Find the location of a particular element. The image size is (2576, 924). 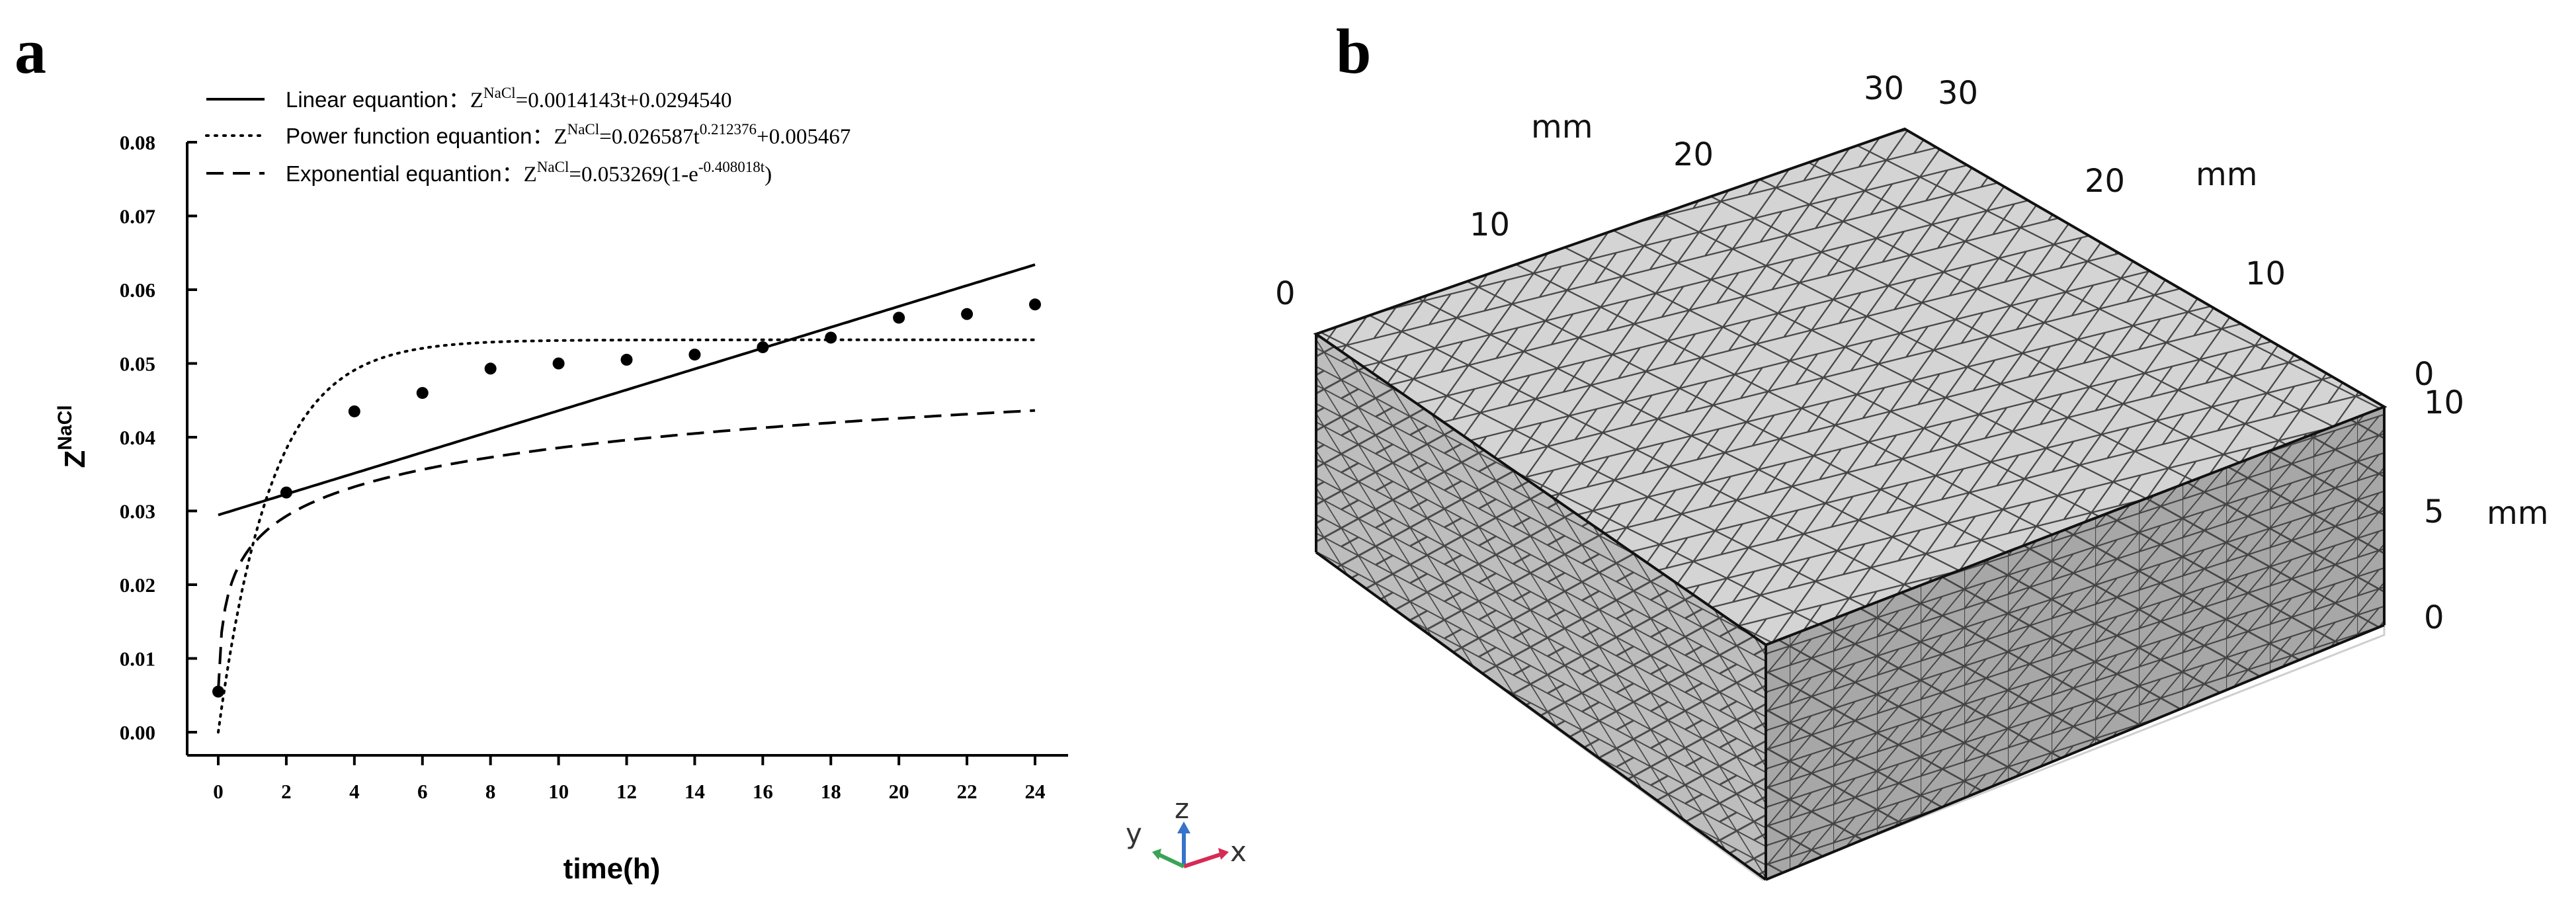

fit-curve-dotted is located at coordinates (626, 536).